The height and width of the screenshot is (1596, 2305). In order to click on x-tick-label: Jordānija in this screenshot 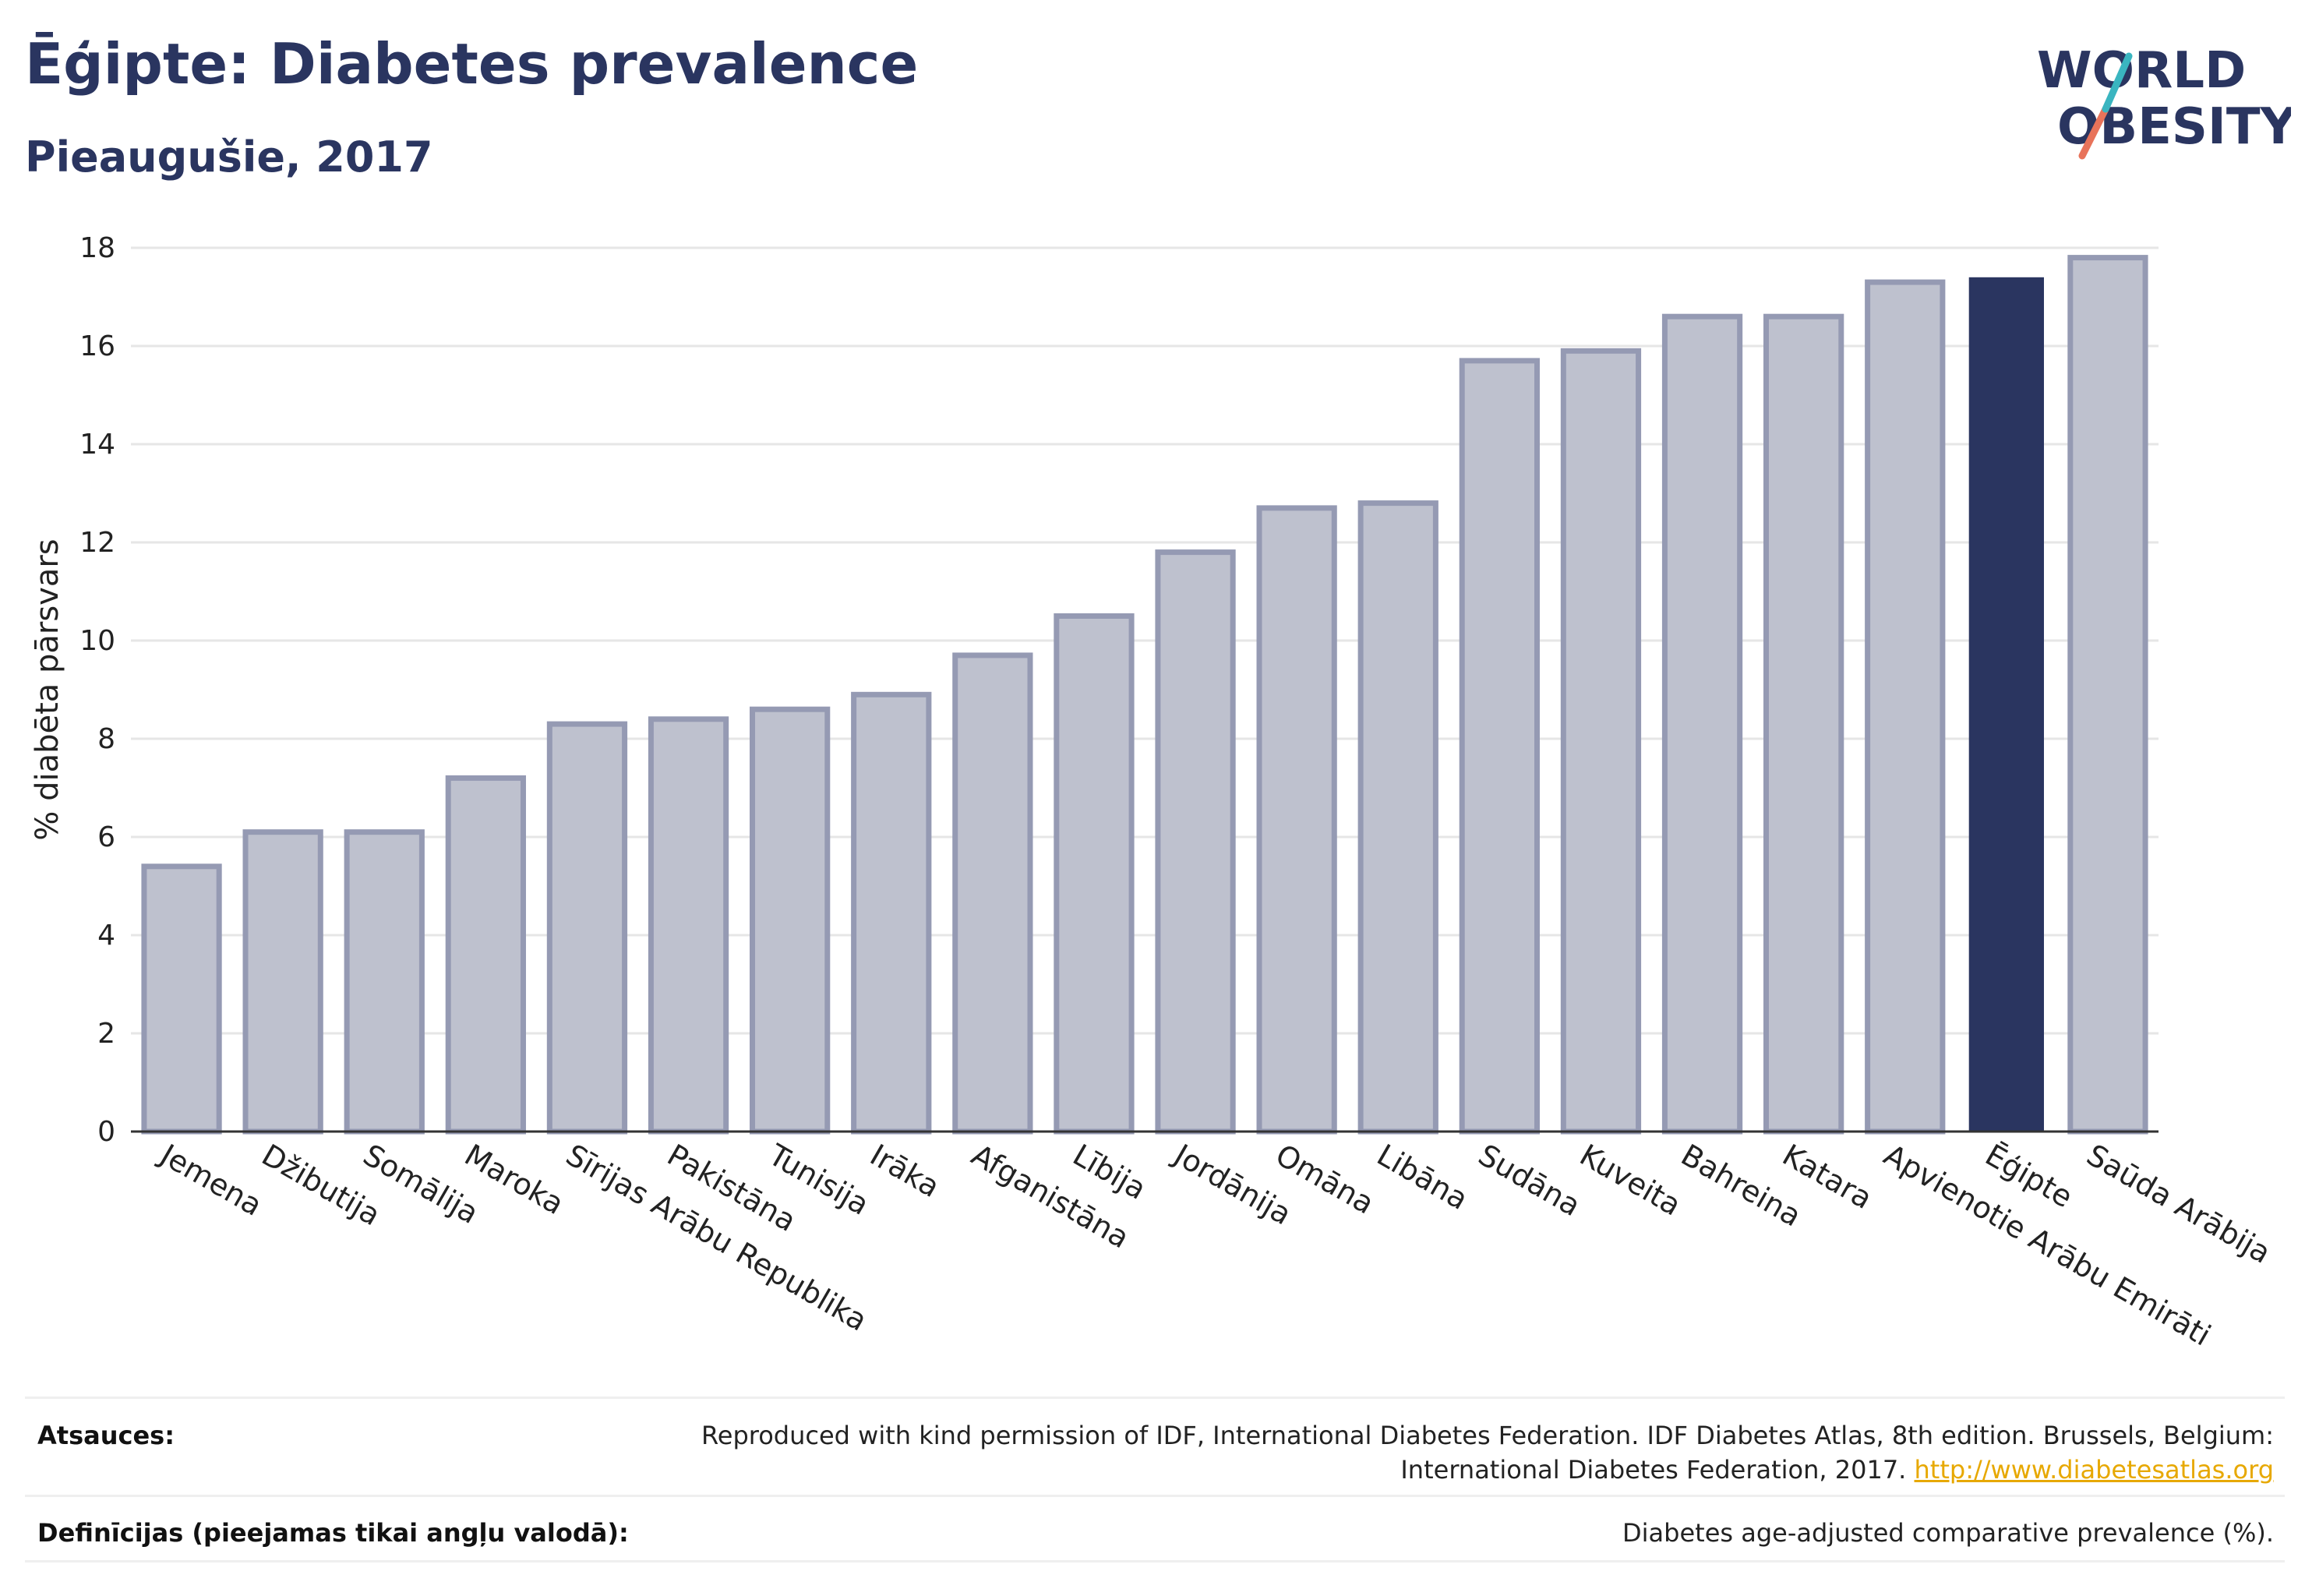, I will do `click(1232, 1184)`.